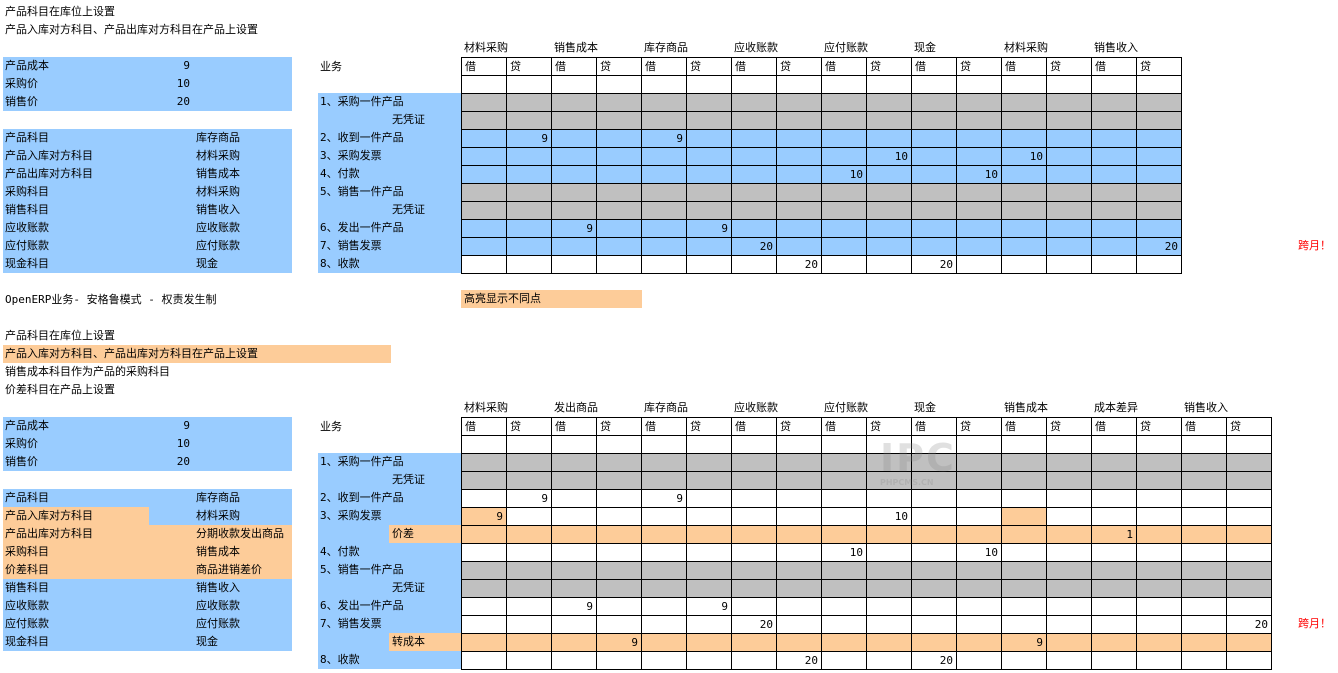 This screenshot has height=673, width=1338. Describe the element at coordinates (362, 569) in the screenshot. I see `biz-step: 5、销售一件产品` at that location.